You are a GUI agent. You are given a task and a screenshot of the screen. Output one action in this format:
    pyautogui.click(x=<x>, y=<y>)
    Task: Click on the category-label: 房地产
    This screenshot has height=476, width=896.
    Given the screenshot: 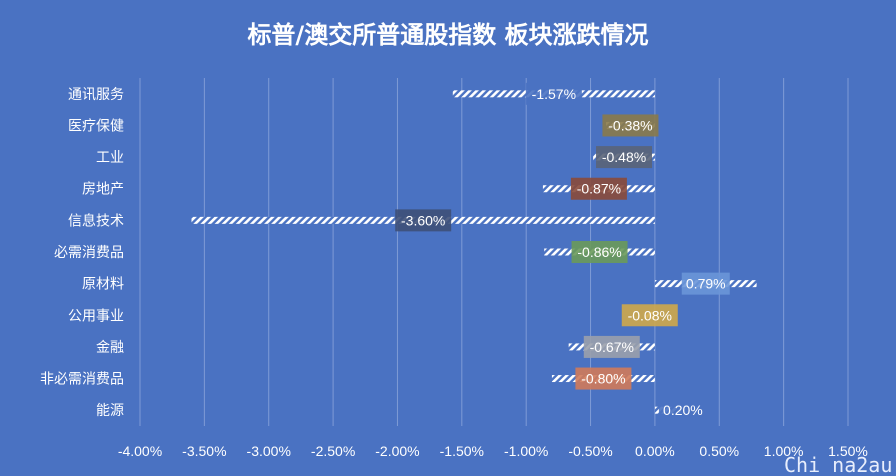 What is the action you would take?
    pyautogui.click(x=103, y=190)
    